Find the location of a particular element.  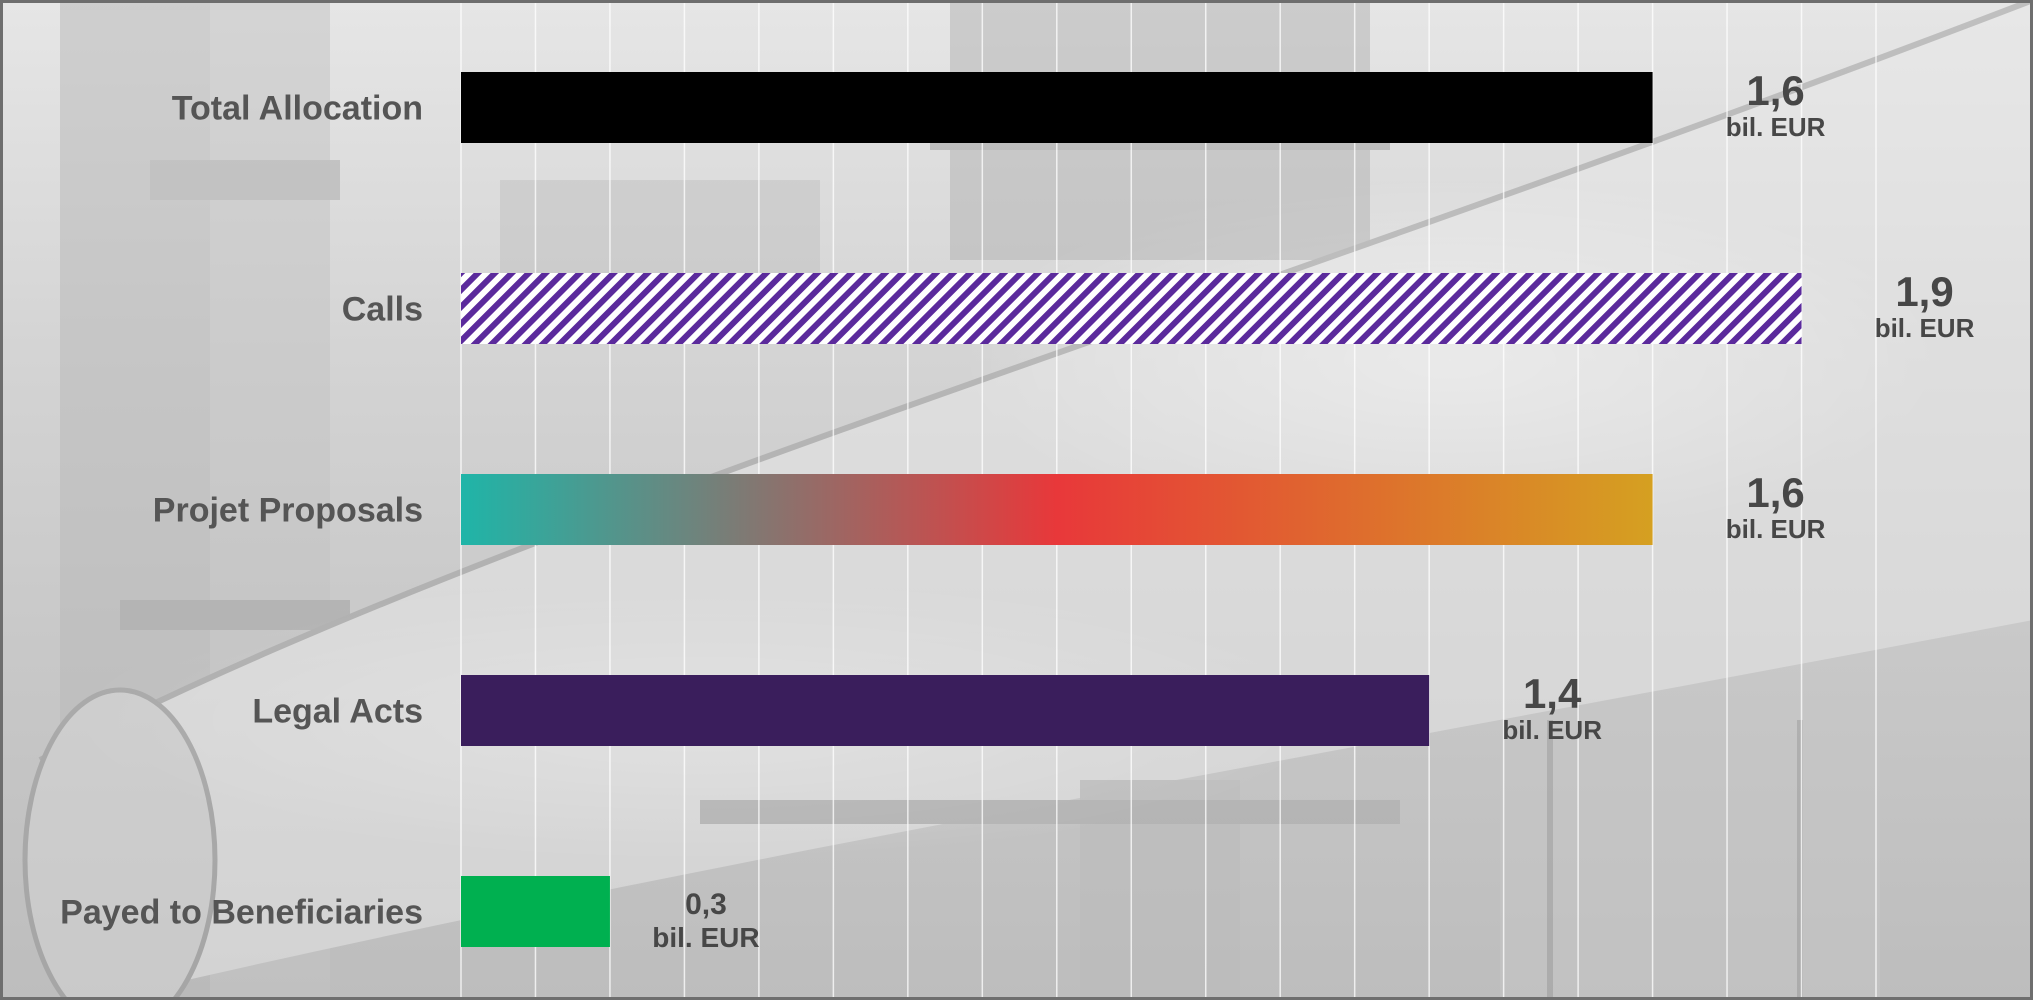

category-label: Total Allocation is located at coordinates (297, 109).